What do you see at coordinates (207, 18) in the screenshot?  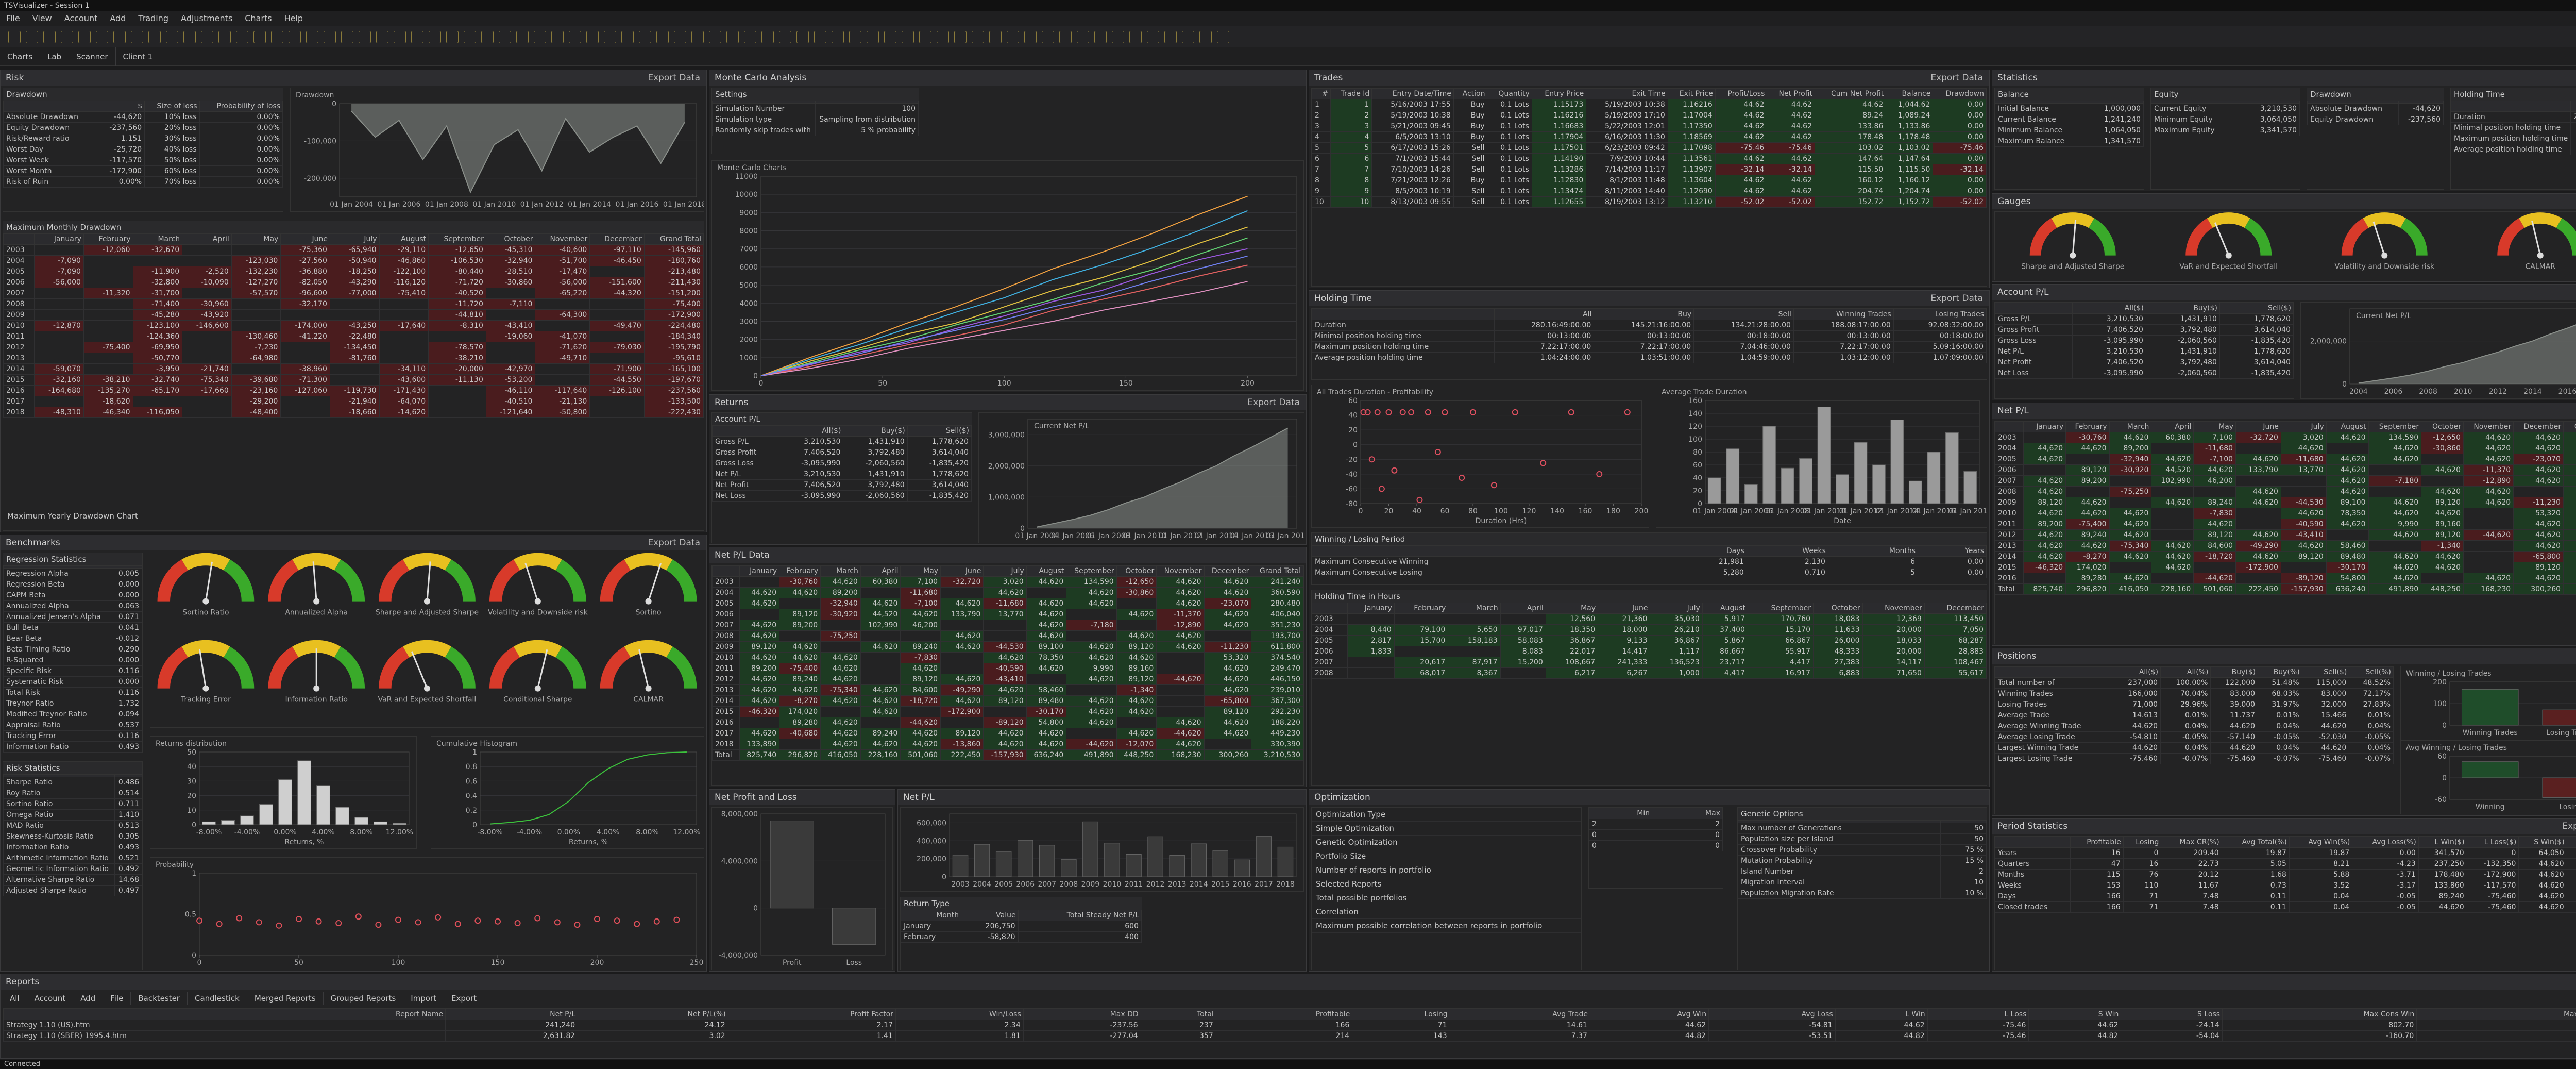 I see `menu-item: Adjustments` at bounding box center [207, 18].